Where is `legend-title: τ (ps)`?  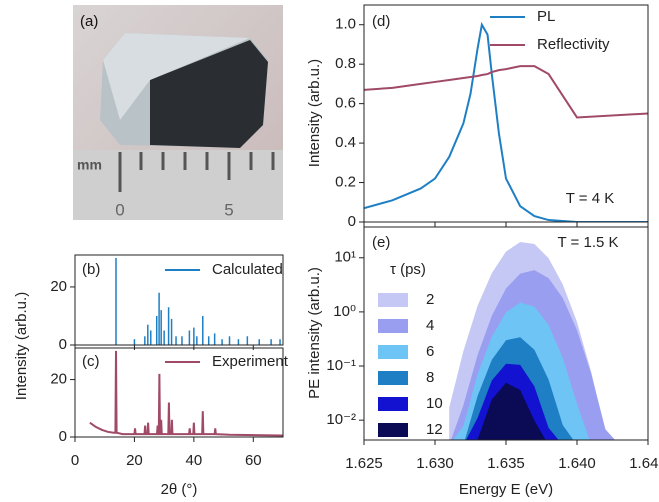
legend-title: τ (ps) is located at coordinates (408, 269).